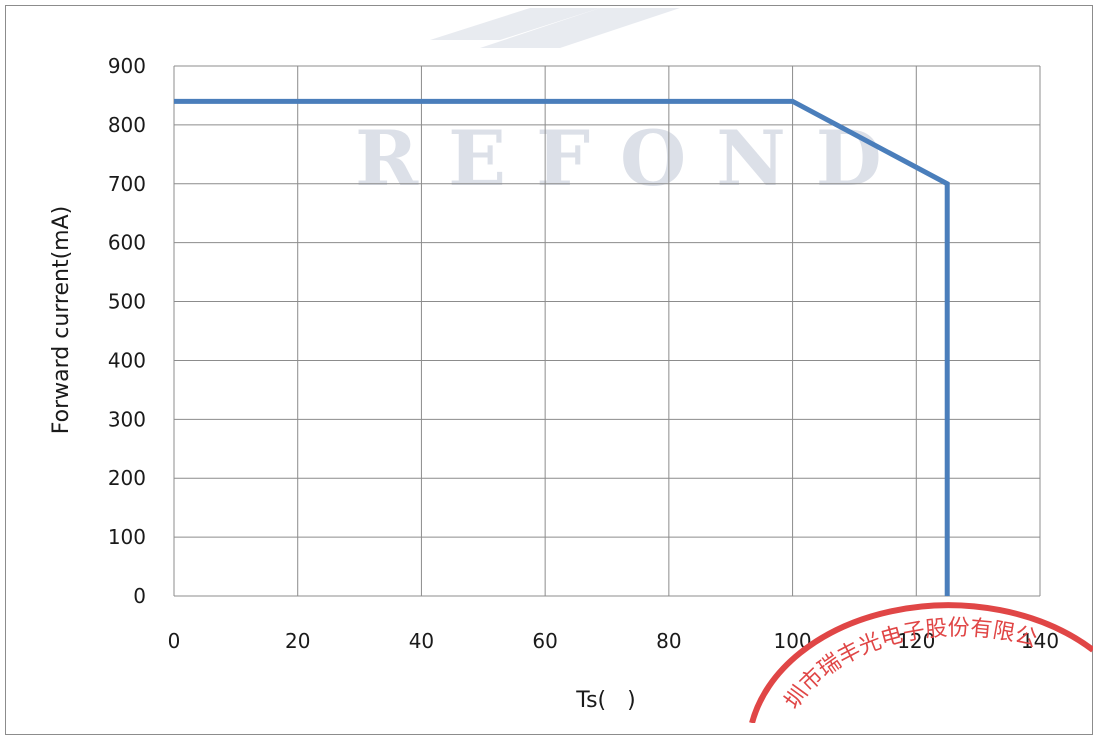  What do you see at coordinates (544, 641) in the screenshot?
I see `x-tick-label: 60` at bounding box center [544, 641].